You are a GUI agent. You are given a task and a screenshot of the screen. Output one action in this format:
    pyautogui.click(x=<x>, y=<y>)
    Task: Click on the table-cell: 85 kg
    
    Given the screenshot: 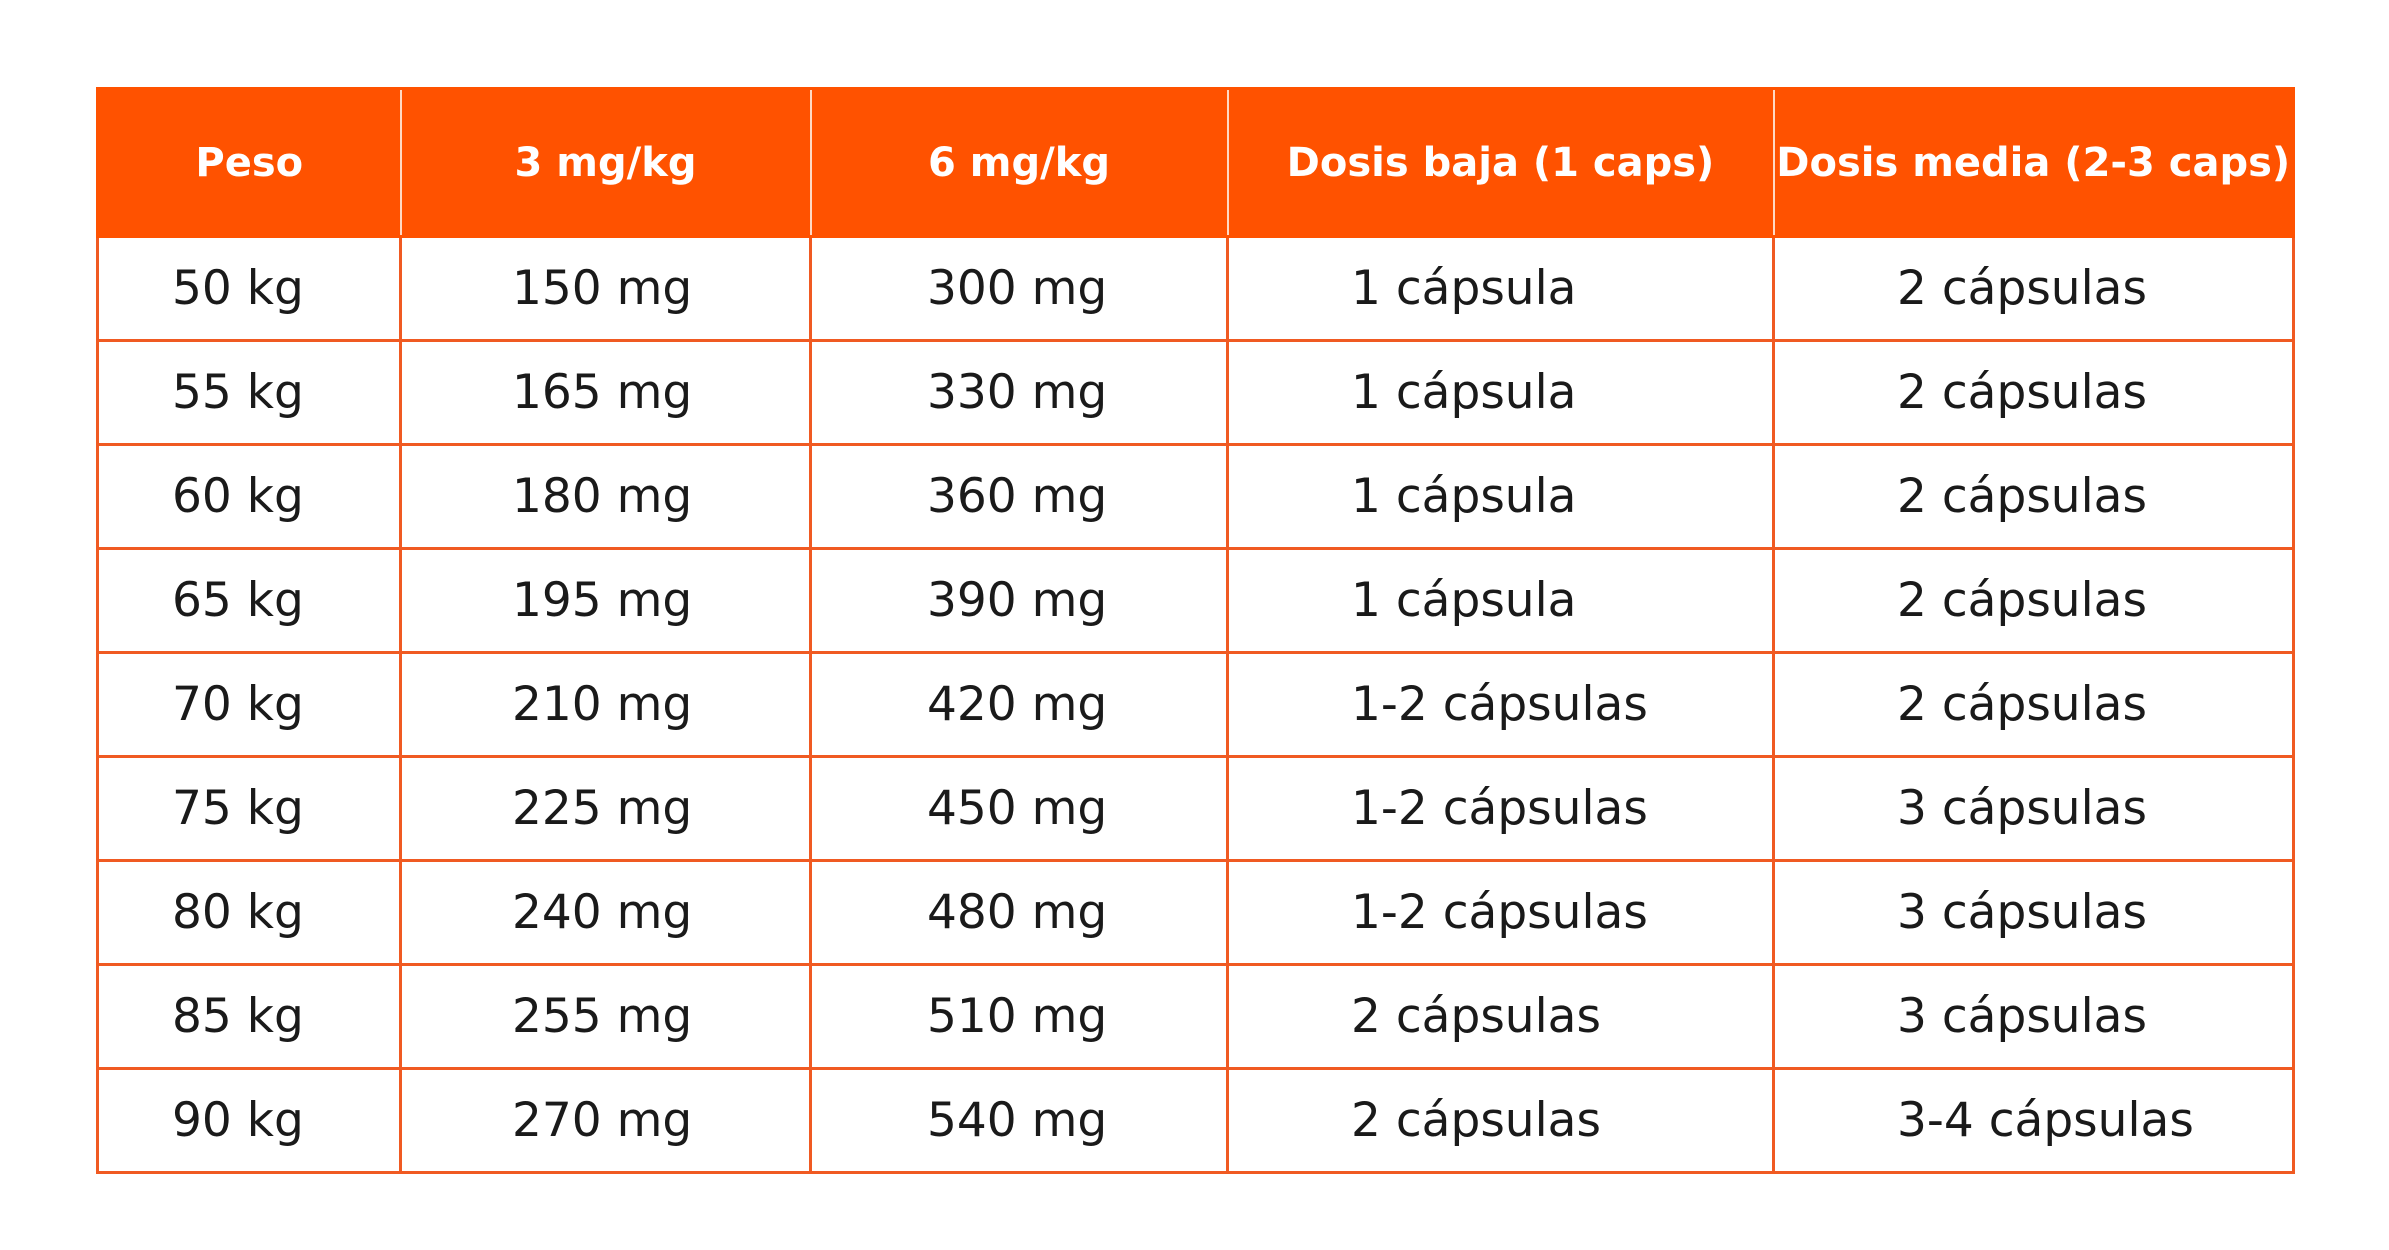 What is the action you would take?
    pyautogui.click(x=249, y=1016)
    